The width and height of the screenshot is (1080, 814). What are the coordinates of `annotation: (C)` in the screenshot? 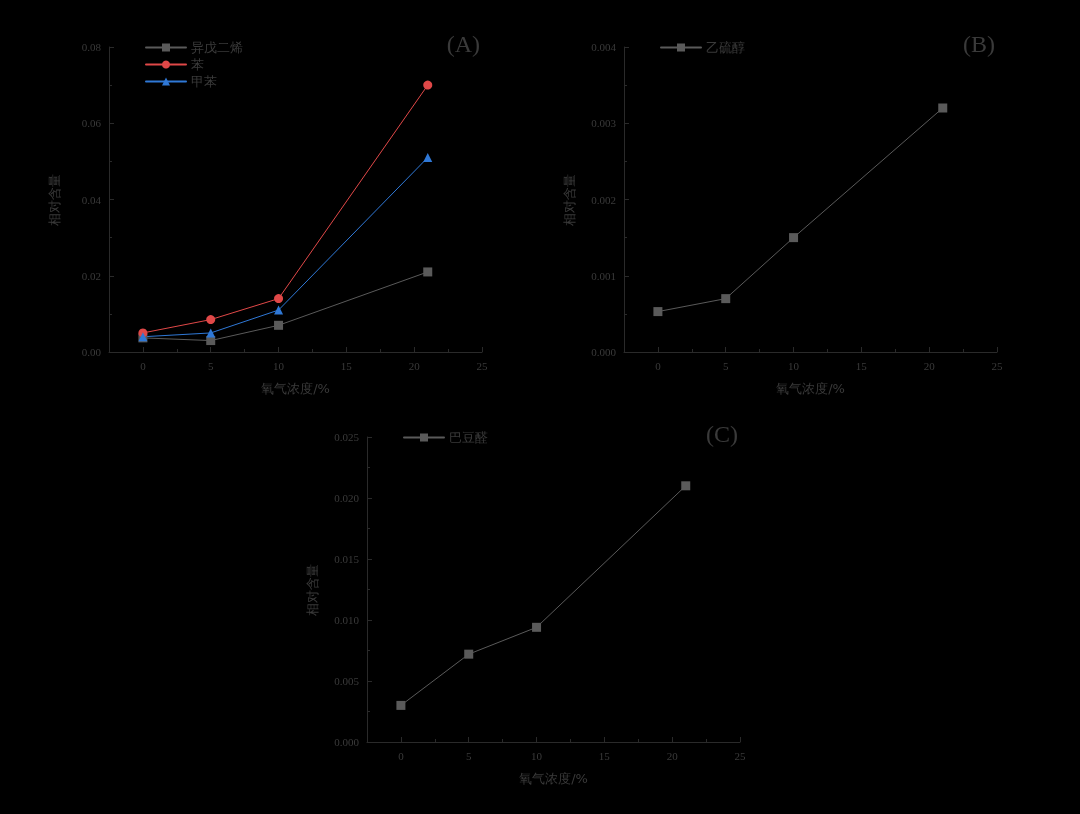 It's located at (722, 434).